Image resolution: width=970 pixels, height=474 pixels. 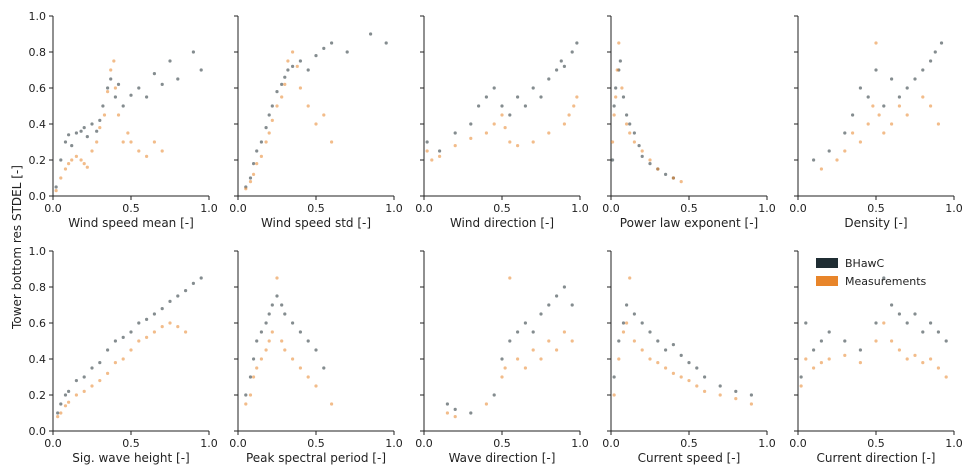 What do you see at coordinates (316, 458) in the screenshot?
I see `x-axis-label: Peak spectral period [-]` at bounding box center [316, 458].